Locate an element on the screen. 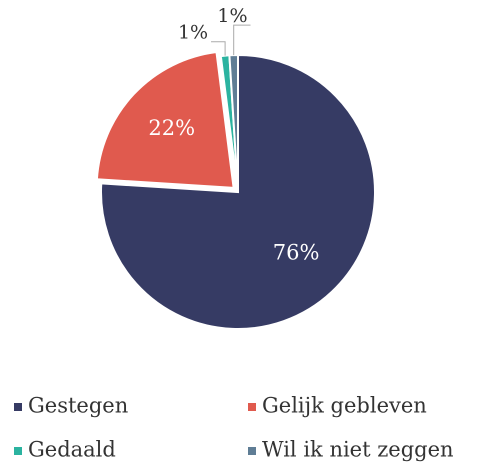  pie-slice is located at coordinates (165, 119).